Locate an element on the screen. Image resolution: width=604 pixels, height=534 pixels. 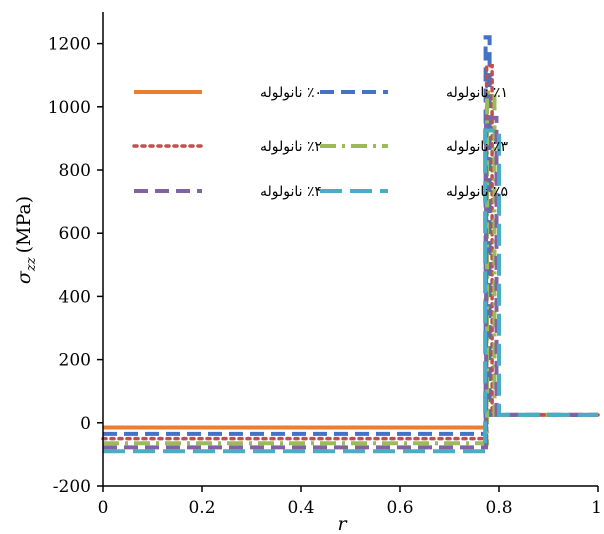
legend-label-1: ٪۱ نانولوله is located at coordinates (477, 93).